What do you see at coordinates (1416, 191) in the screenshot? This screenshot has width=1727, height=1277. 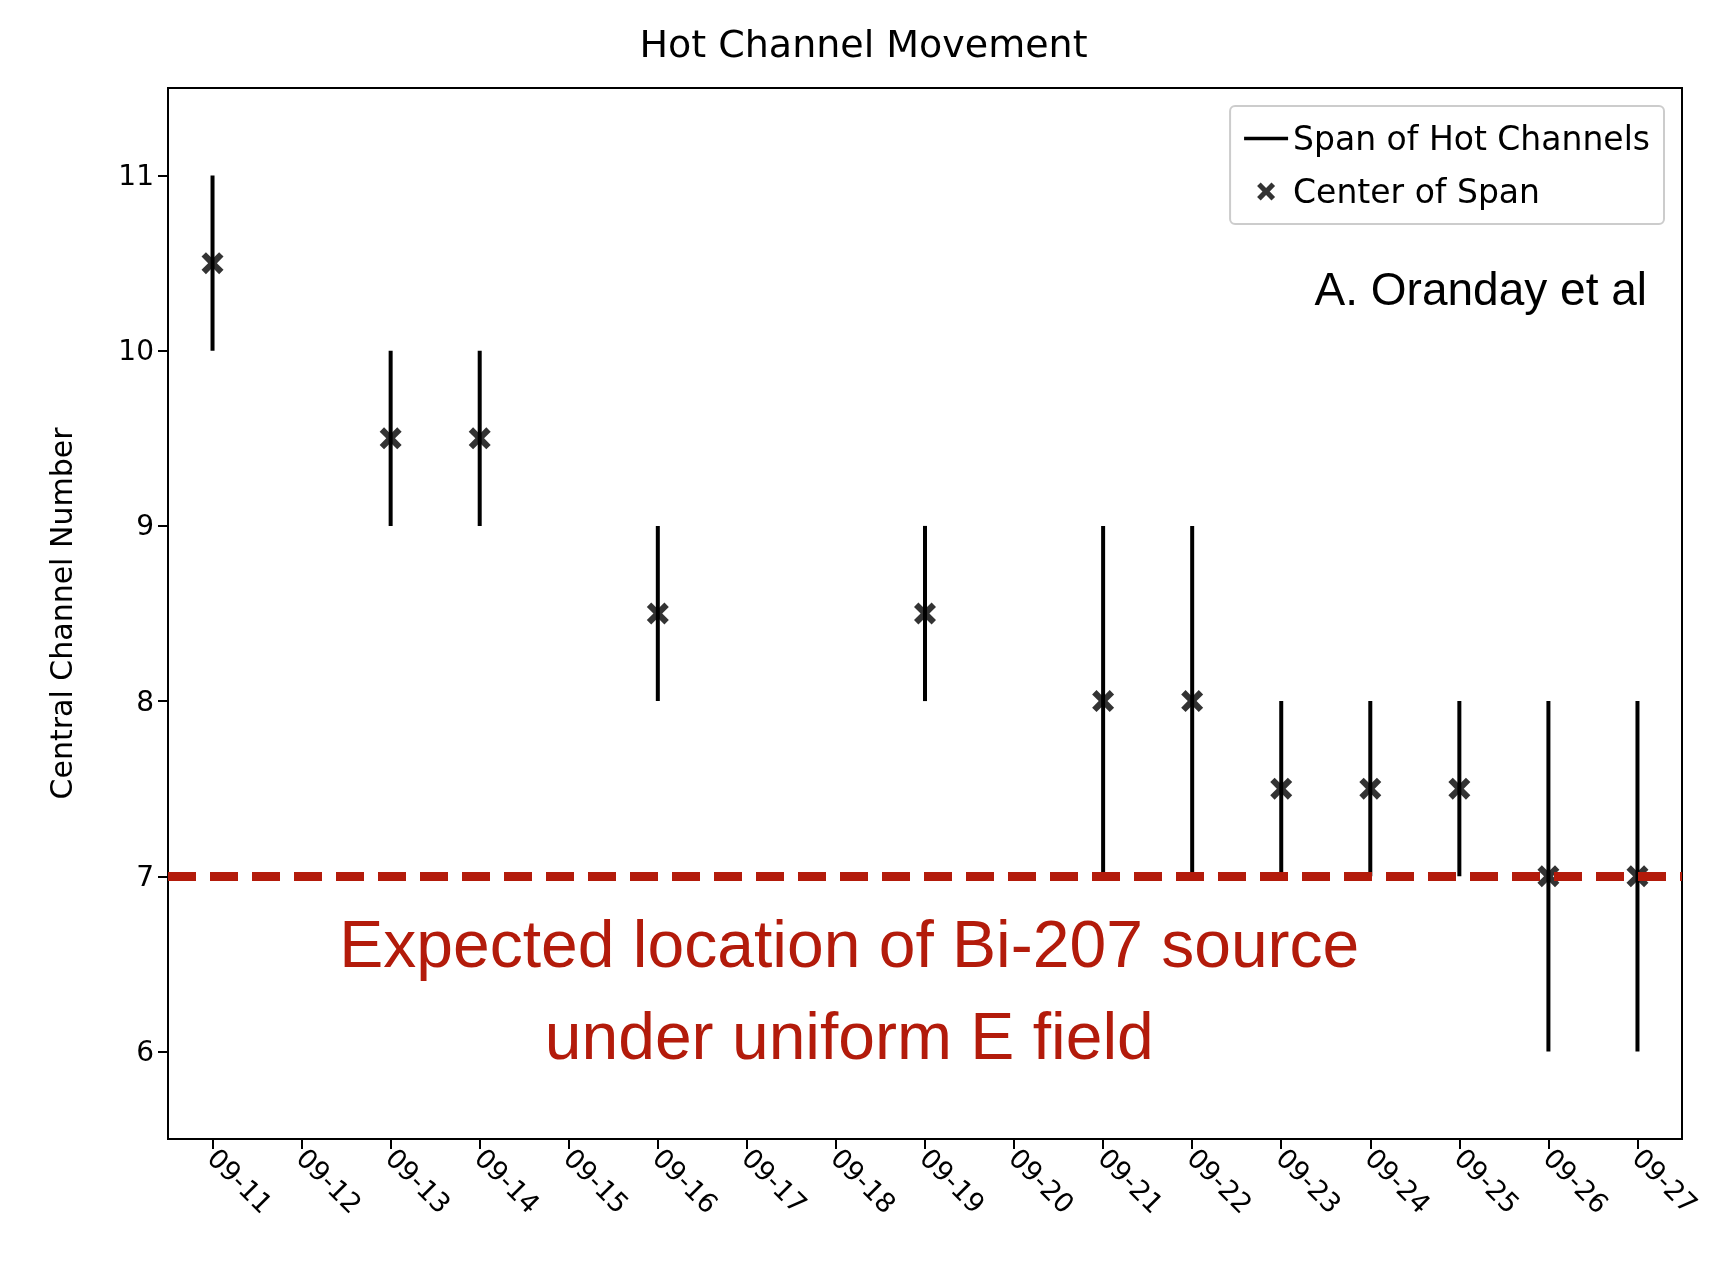 I see `legend-label: Center of Span` at bounding box center [1416, 191].